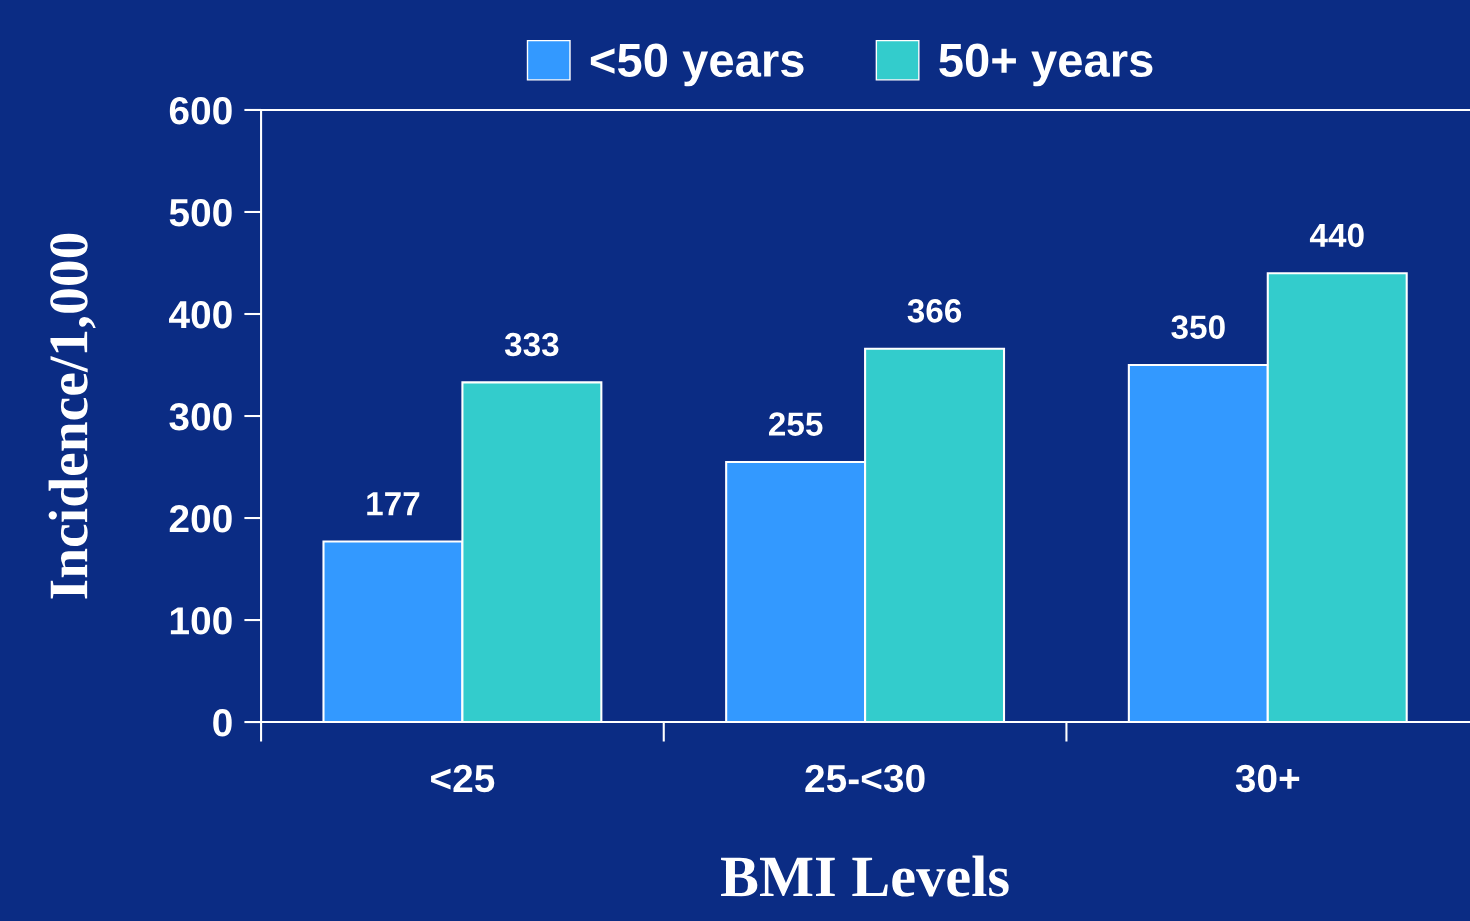  I want to click on data-label: 177, so click(393, 504).